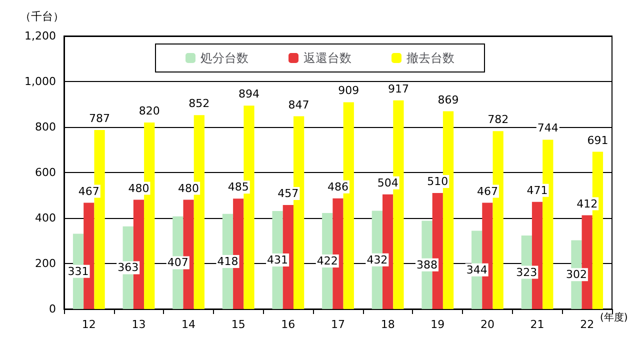 Image resolution: width=640 pixels, height=341 pixels. What do you see at coordinates (177, 263) in the screenshot?
I see `data-label: 407` at bounding box center [177, 263].